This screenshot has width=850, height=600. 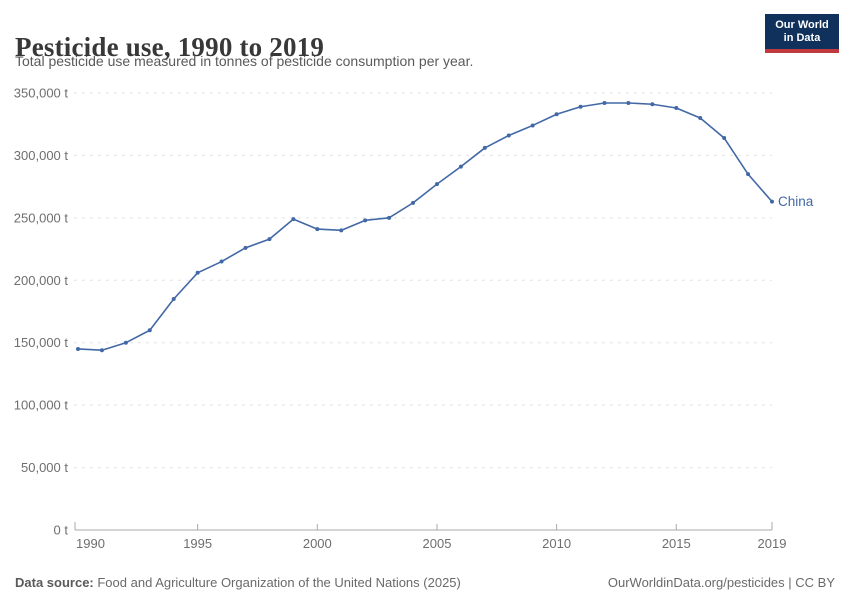 I want to click on y-axis-tick-label: 250,000 t, so click(x=41, y=217).